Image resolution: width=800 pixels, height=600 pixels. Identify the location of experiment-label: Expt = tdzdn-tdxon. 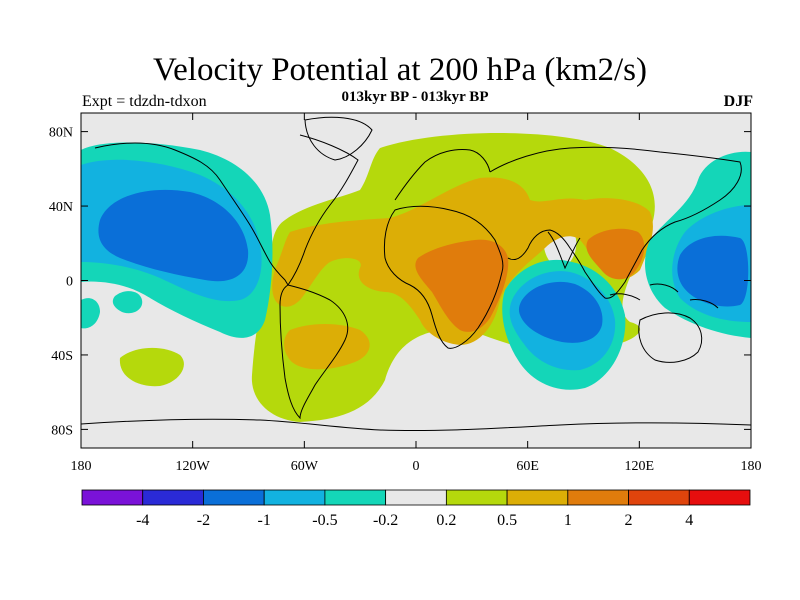
(144, 101).